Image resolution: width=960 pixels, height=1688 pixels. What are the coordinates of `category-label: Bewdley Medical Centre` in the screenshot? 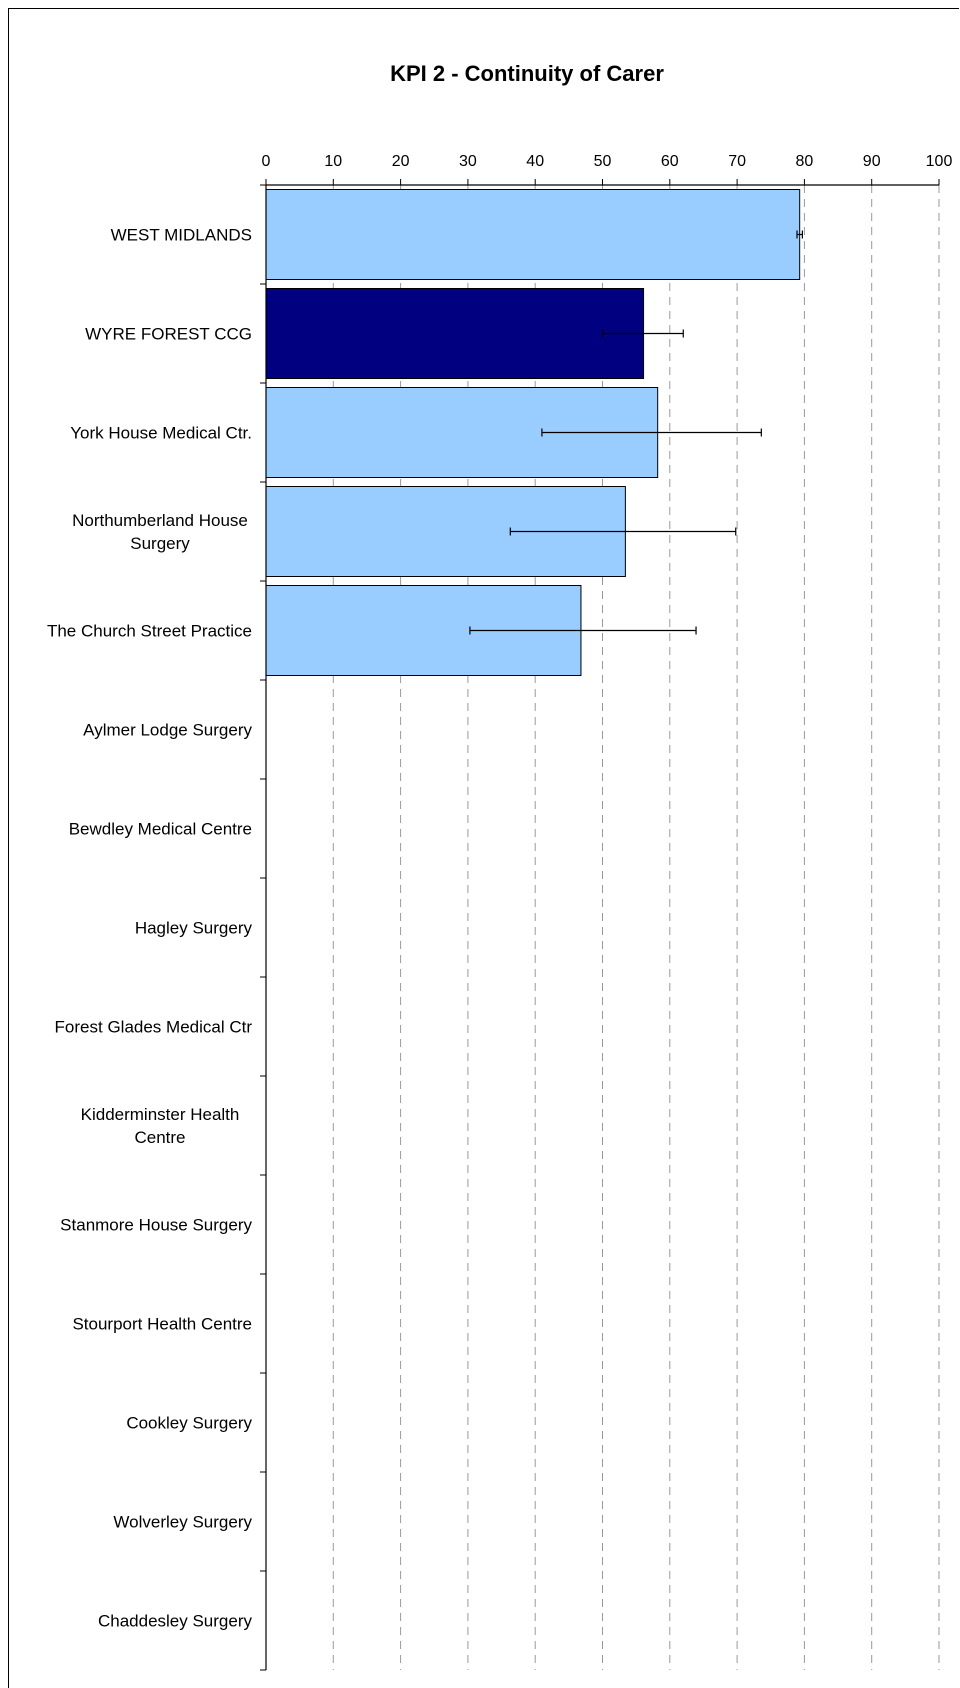 It's located at (160, 829).